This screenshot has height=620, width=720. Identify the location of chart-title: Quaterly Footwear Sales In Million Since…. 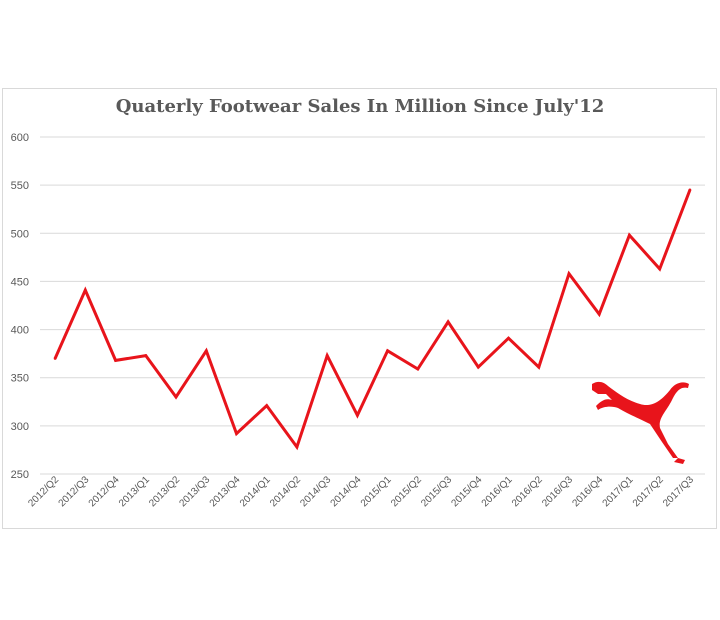
(360, 106).